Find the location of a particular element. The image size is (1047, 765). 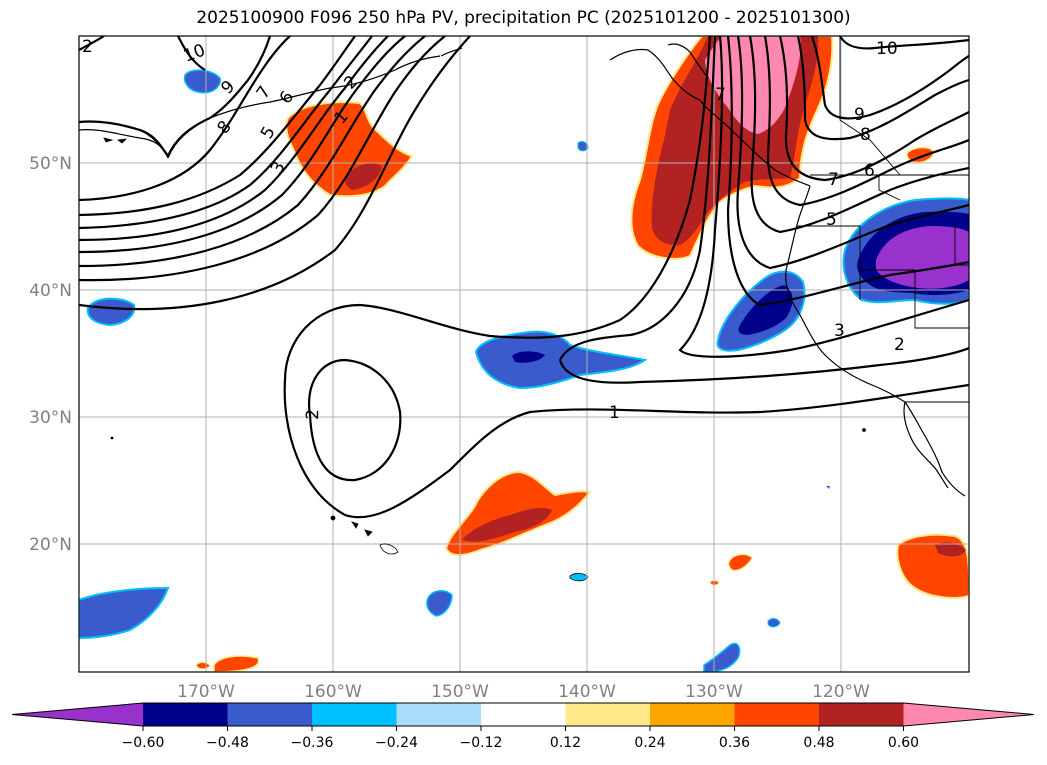

colorbar-tick-label: −0.60 is located at coordinates (143, 743).